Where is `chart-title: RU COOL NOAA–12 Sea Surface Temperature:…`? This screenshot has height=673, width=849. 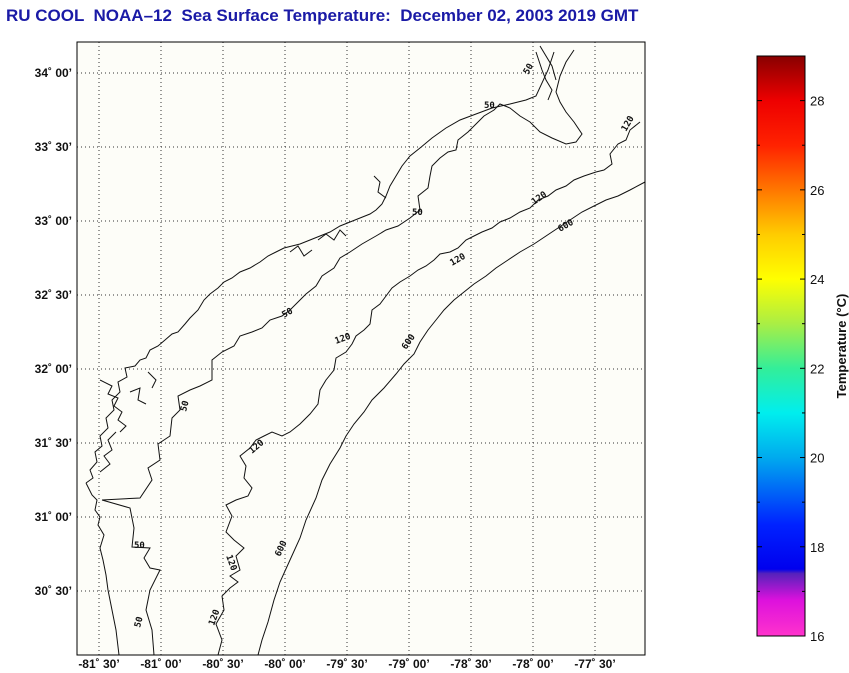
chart-title: RU COOL NOAA–12 Sea Surface Temperature:… is located at coordinates (322, 15).